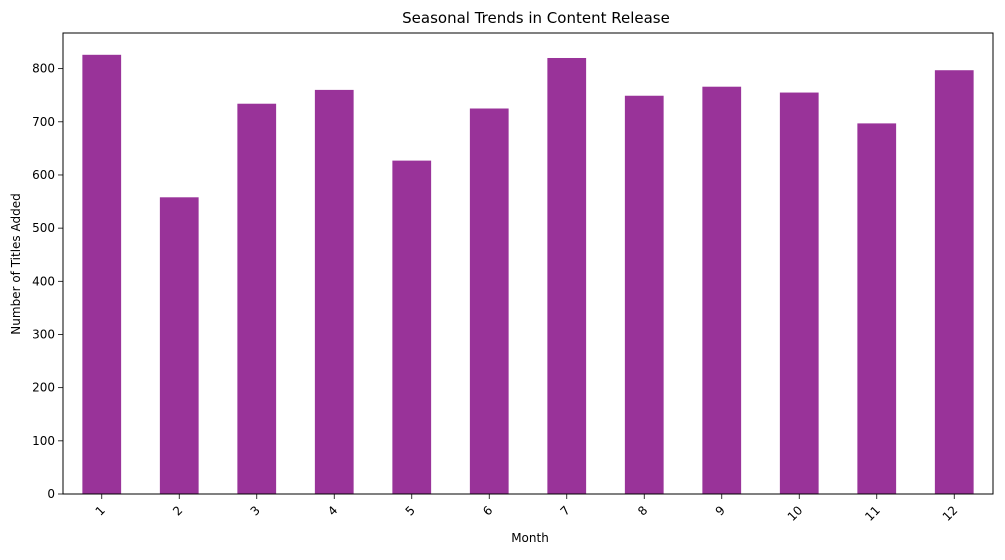  I want to click on x-tick-label: 3, so click(255, 510).